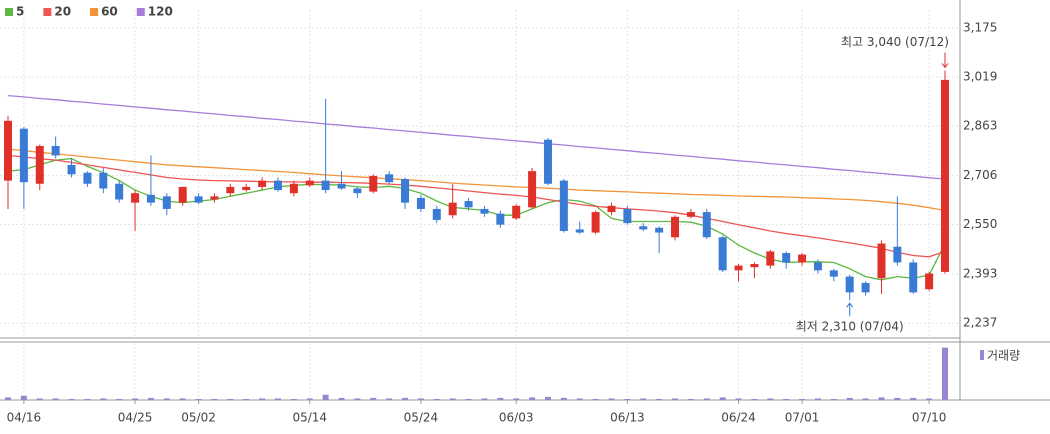 This screenshot has height=434, width=1050. What do you see at coordinates (1003, 356) in the screenshot?
I see `volume-legend-label: 거래량` at bounding box center [1003, 356].